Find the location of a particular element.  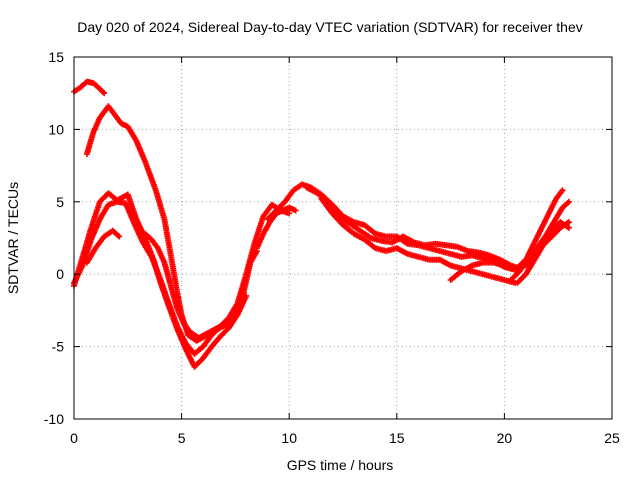

y-tick-label: -5 is located at coordinates (58, 347).